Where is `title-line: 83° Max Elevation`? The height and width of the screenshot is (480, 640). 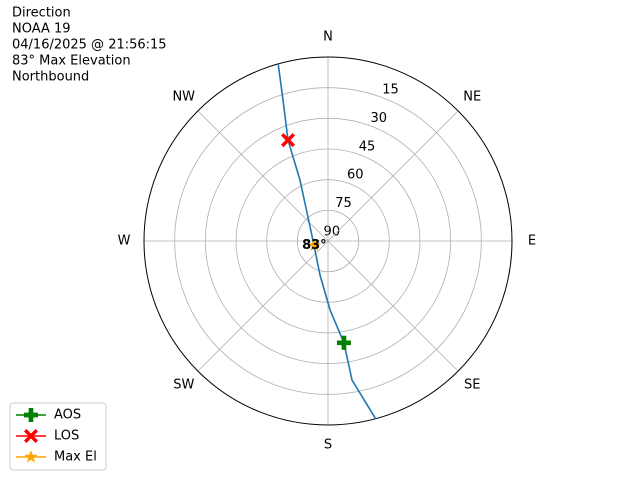
title-line: 83° Max Elevation is located at coordinates (71, 61).